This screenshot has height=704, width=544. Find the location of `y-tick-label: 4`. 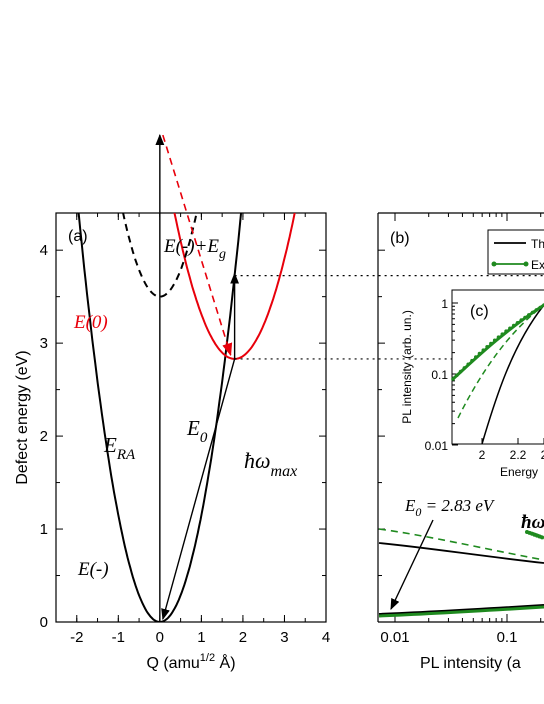

y-tick-label: 4 is located at coordinates (44, 250).